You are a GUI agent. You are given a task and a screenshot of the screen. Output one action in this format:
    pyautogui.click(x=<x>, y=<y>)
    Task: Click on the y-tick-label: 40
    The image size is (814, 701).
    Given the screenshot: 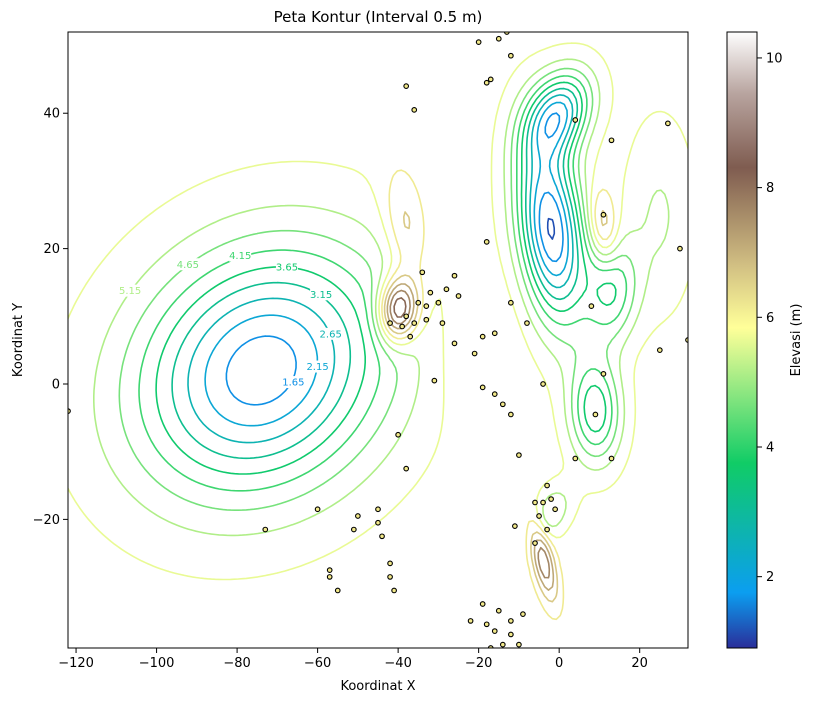 What is the action you would take?
    pyautogui.click(x=51, y=114)
    